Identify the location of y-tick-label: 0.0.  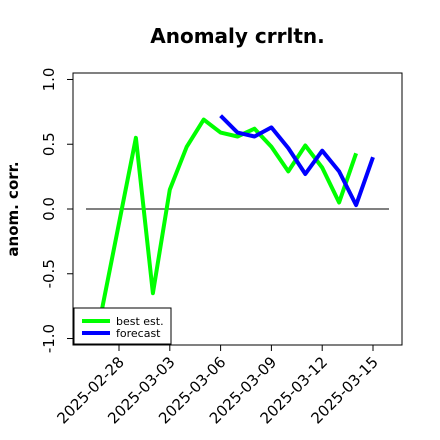
(49, 209).